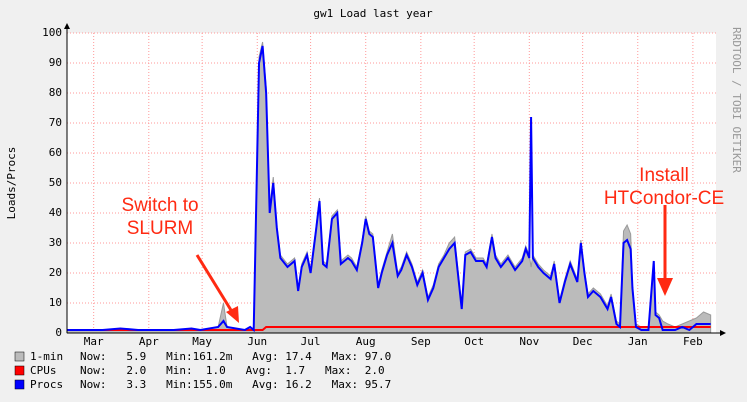 The image size is (747, 402). What do you see at coordinates (43, 370) in the screenshot?
I see `legend-label: CPUs` at bounding box center [43, 370].